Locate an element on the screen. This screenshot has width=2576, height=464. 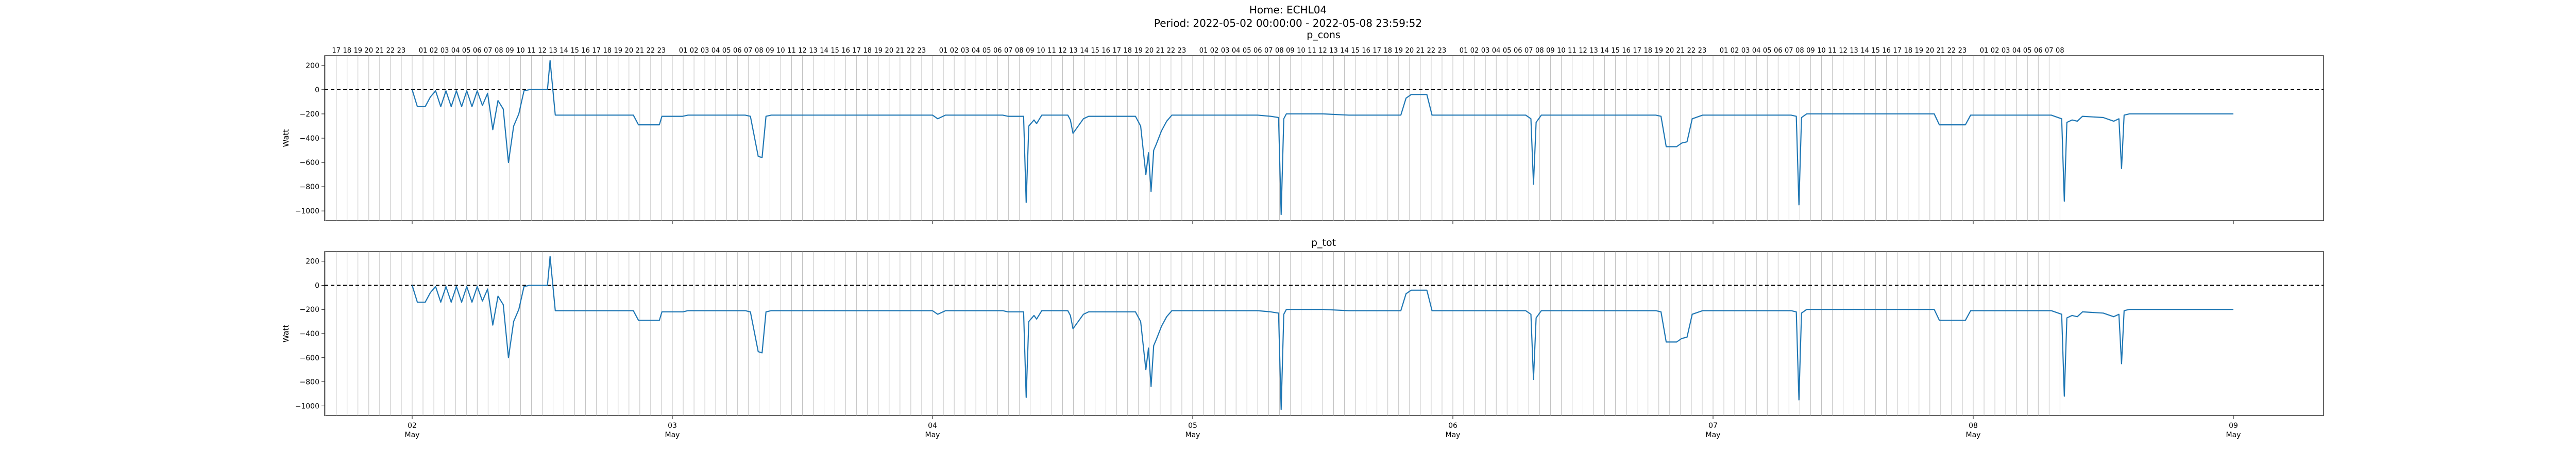
figure-title-line1: Home: ECHL04 is located at coordinates (1288, 10).